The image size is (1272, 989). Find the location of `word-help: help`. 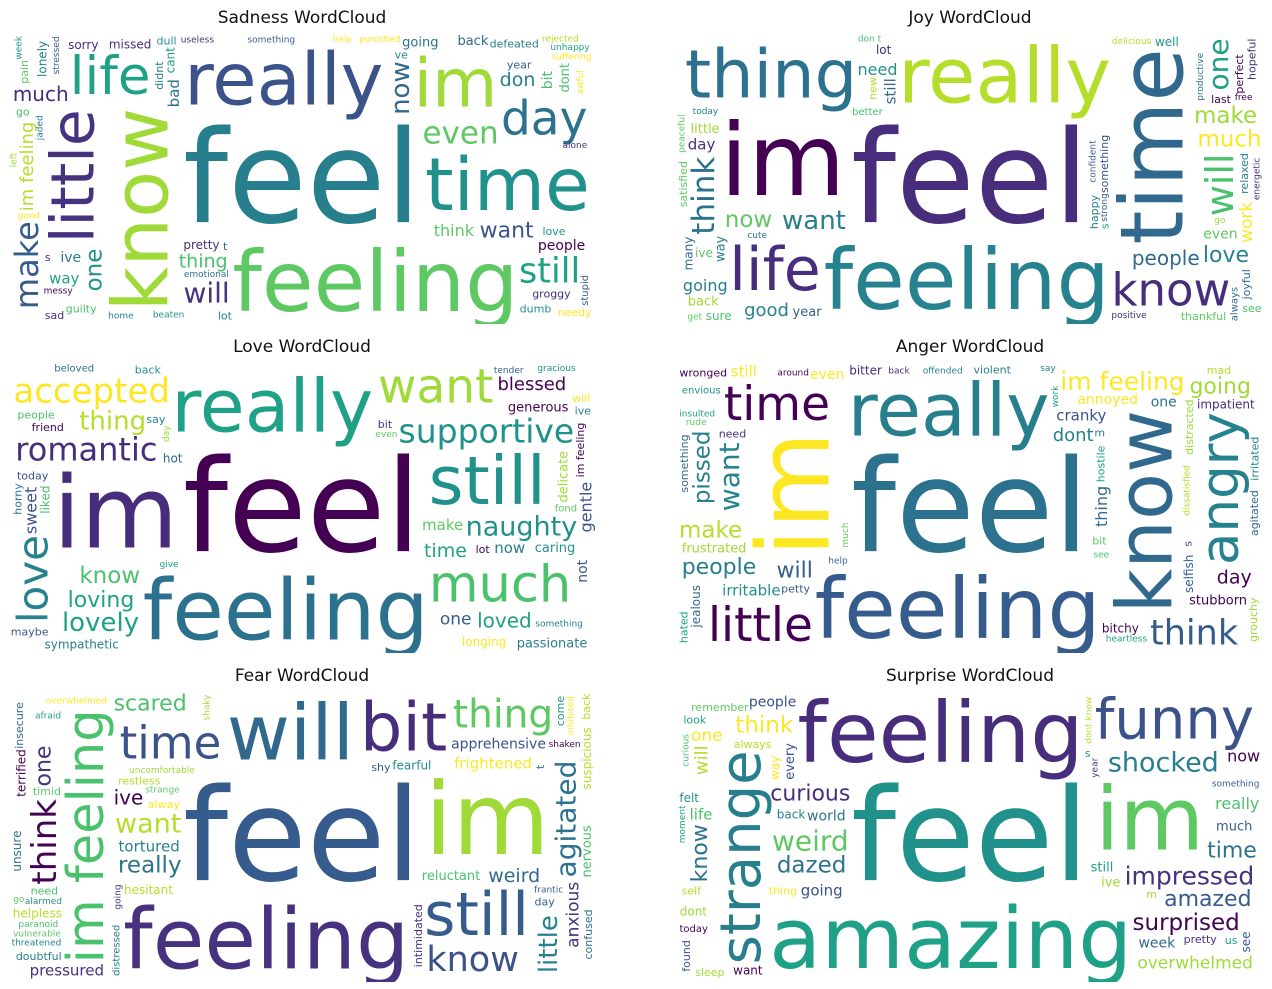

word-help: help is located at coordinates (838, 561).